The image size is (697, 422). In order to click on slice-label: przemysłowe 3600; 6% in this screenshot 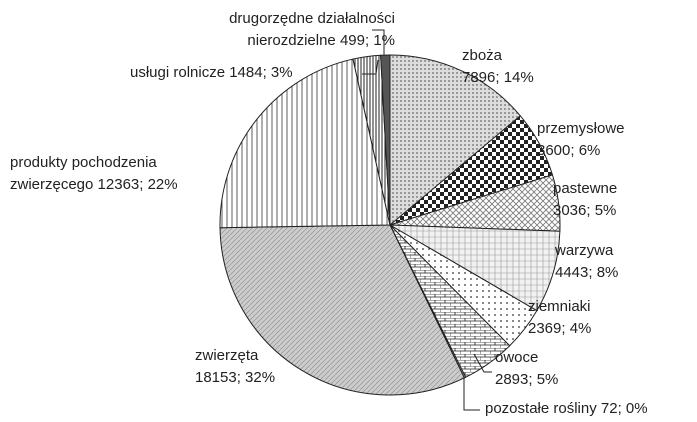, I will do `click(581, 140)`.